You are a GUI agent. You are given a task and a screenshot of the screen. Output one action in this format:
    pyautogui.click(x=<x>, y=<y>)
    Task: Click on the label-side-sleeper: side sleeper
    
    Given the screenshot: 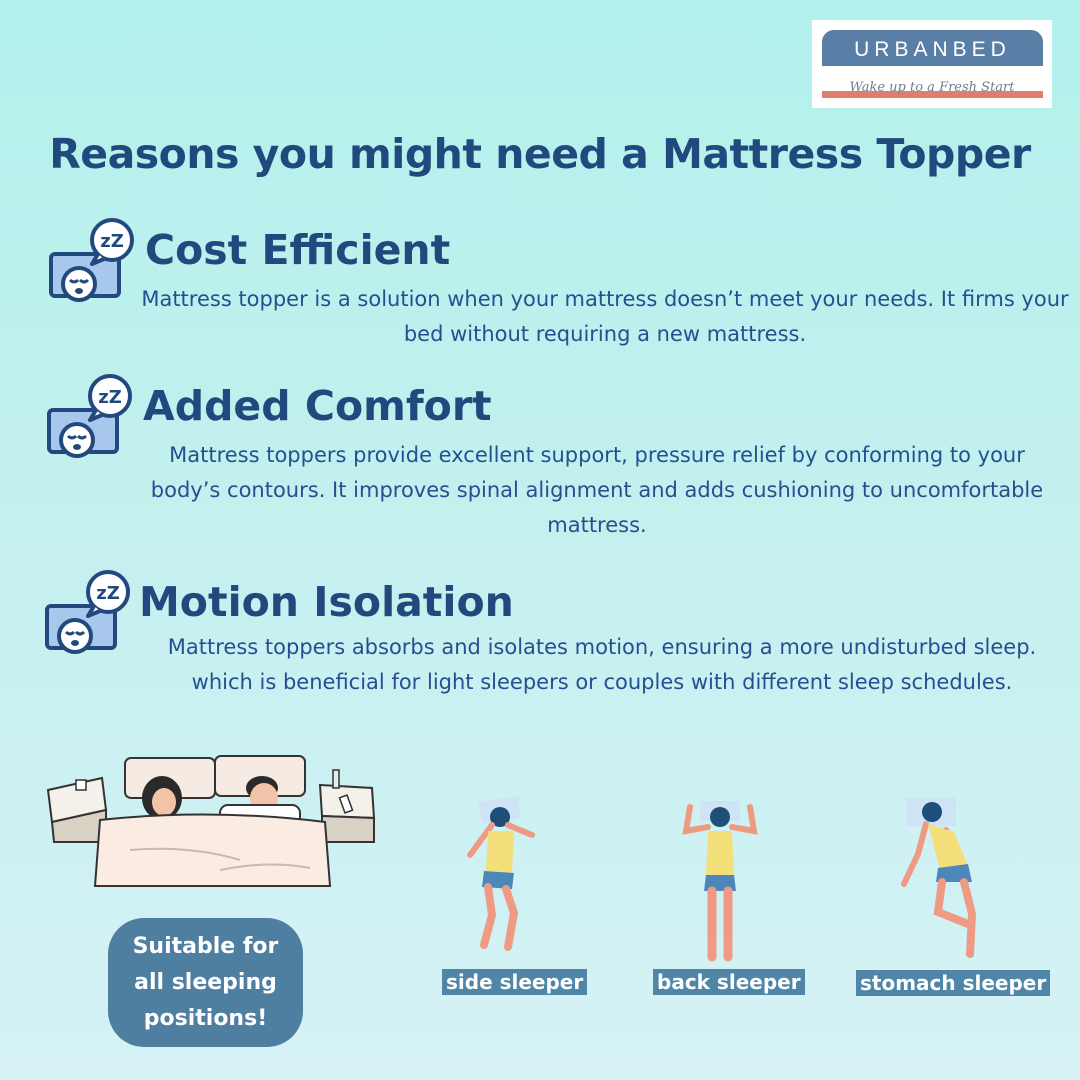 What is the action you would take?
    pyautogui.click(x=515, y=982)
    